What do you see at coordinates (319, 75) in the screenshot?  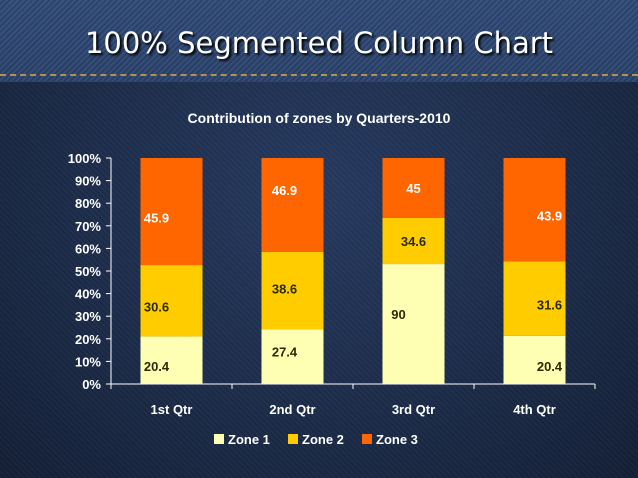 I see `header-stitch` at bounding box center [319, 75].